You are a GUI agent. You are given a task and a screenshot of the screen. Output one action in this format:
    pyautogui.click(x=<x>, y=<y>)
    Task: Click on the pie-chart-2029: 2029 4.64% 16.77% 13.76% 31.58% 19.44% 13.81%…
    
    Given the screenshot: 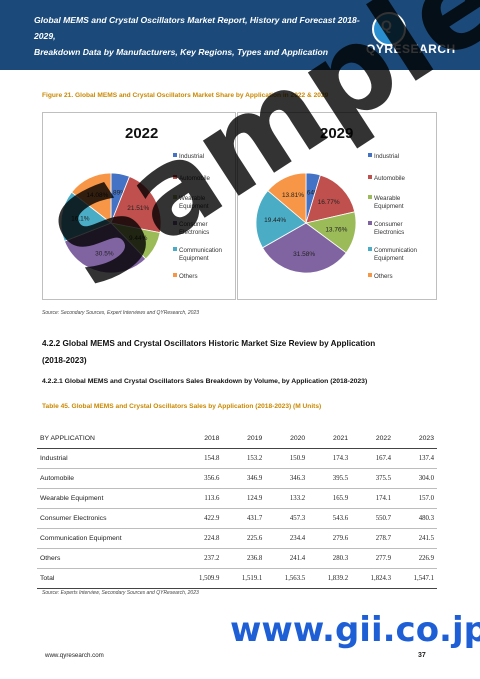 What is the action you would take?
    pyautogui.click(x=337, y=206)
    